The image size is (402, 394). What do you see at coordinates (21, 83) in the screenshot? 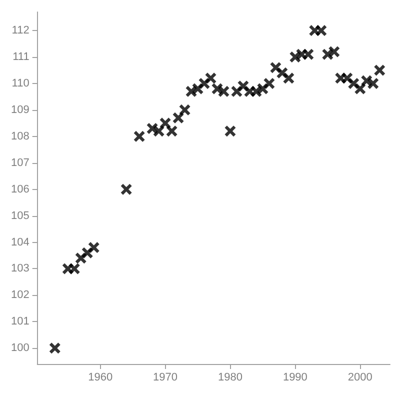
I see `y-tick-label: 110` at bounding box center [21, 83].